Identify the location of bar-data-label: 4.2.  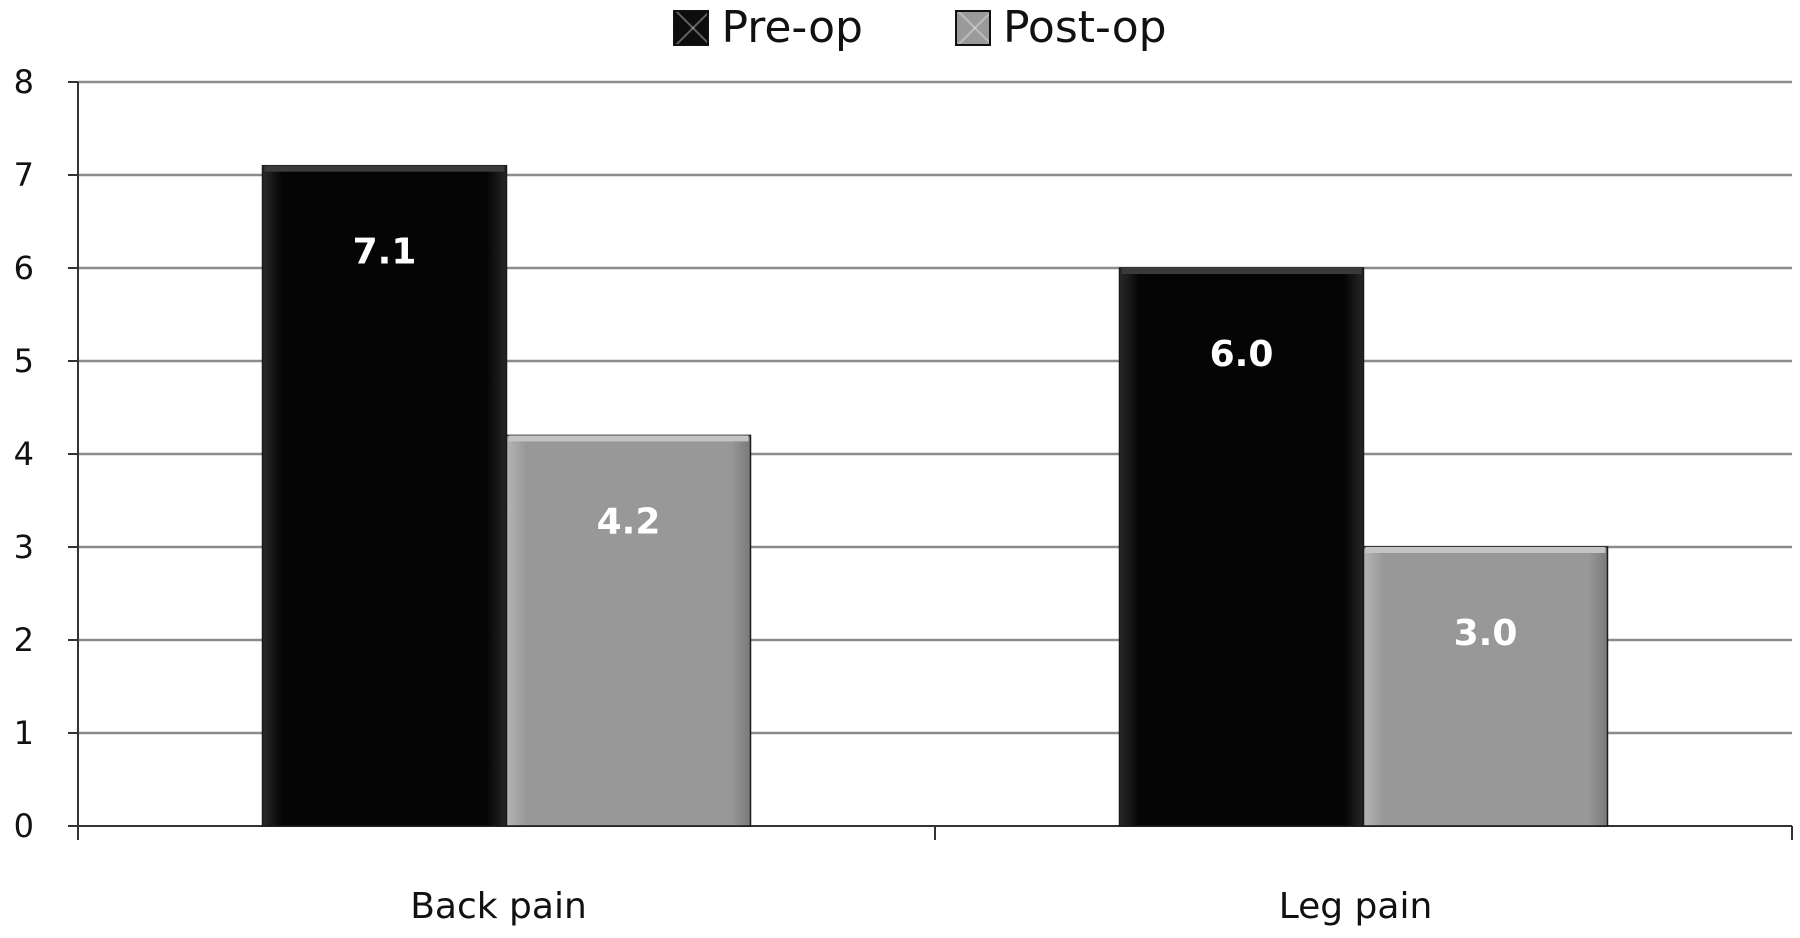
(629, 521).